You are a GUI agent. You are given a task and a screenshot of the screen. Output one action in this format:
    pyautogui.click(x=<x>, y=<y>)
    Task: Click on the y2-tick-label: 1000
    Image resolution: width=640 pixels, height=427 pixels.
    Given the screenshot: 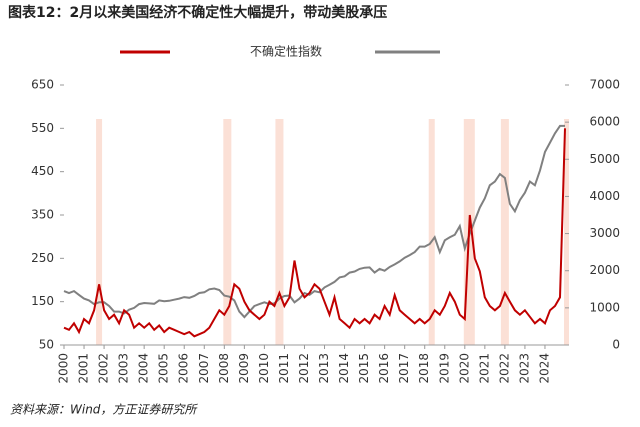 What is the action you would take?
    pyautogui.click(x=604, y=307)
    